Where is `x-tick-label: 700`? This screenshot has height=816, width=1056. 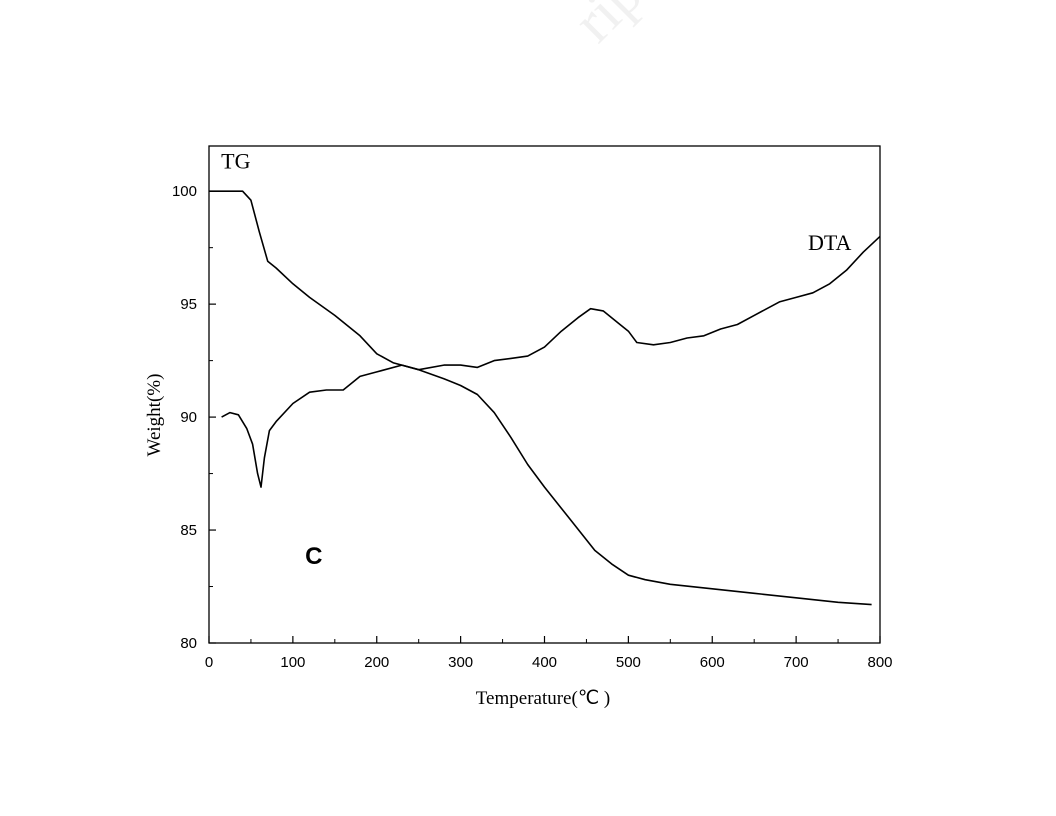
x-tick-label: 700 is located at coordinates (796, 662).